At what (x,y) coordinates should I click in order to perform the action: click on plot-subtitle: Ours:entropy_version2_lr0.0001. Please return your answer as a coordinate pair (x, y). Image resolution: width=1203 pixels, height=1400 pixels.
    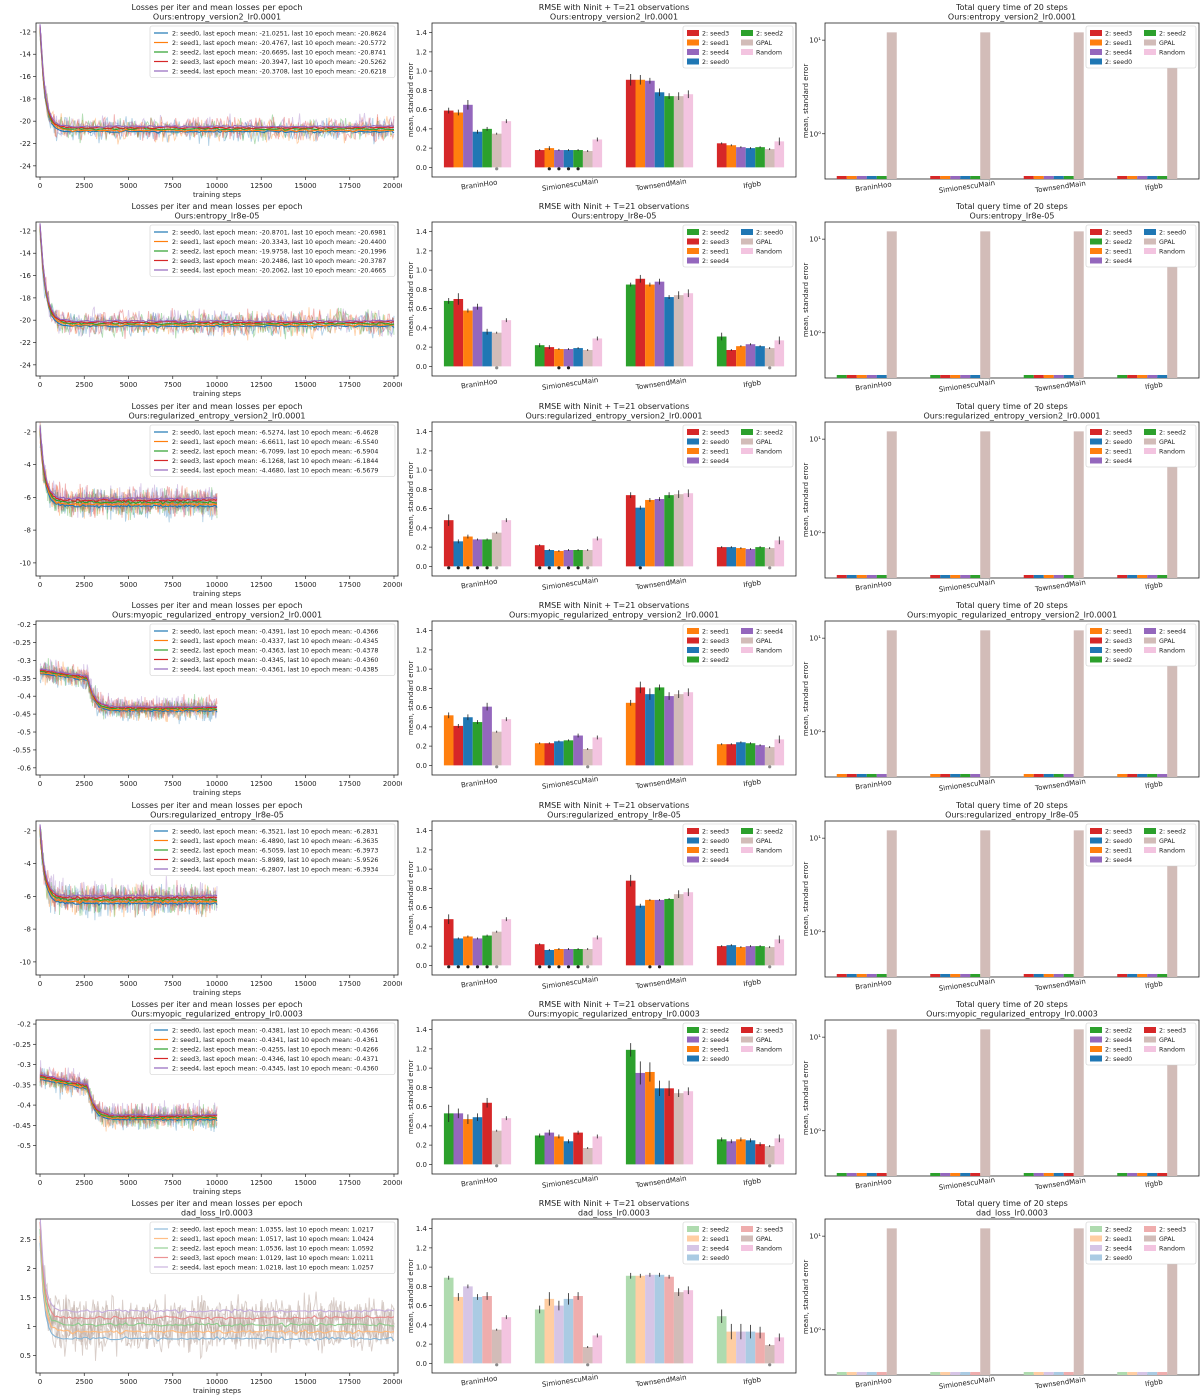
    Looking at the image, I should click on (1012, 16).